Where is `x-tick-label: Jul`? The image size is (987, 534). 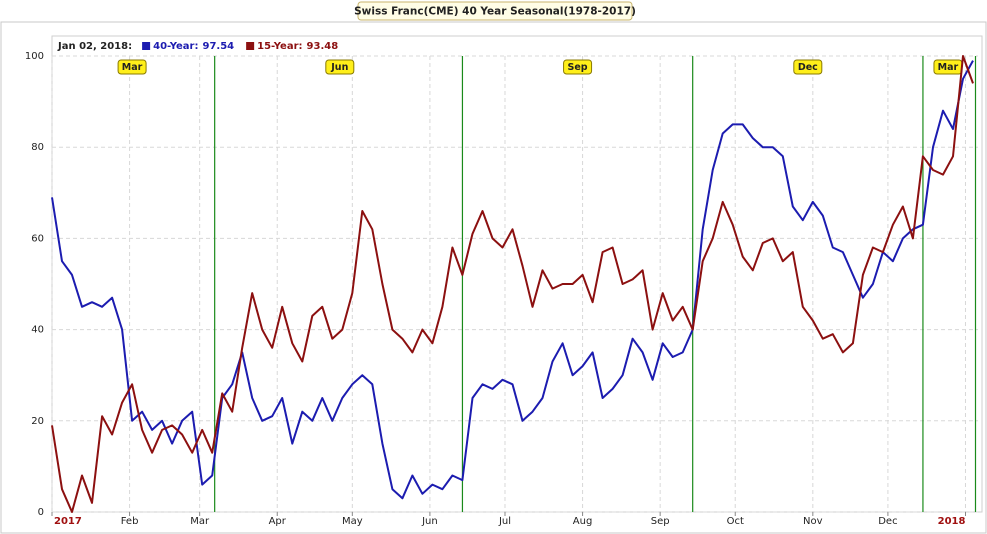
x-tick-label: Jul is located at coordinates (504, 521).